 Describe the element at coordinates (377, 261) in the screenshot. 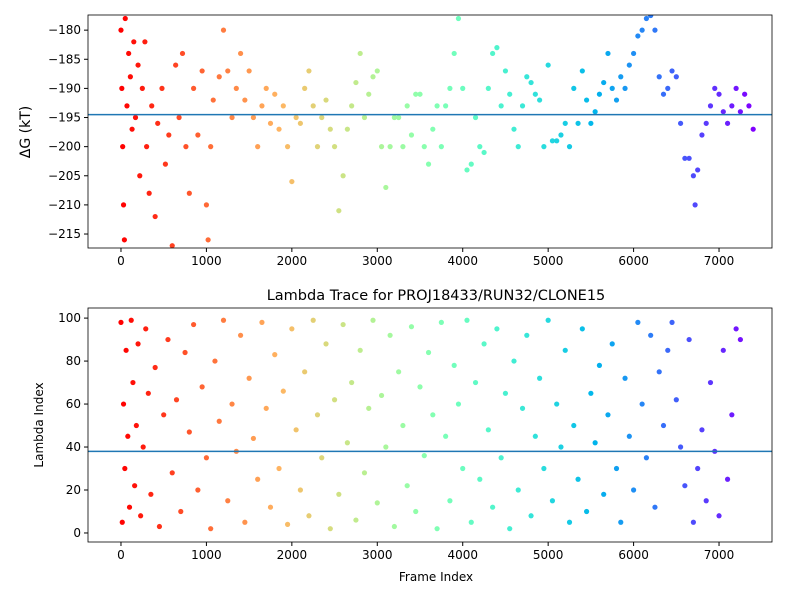

I see `x-tick-label: 3000` at that location.